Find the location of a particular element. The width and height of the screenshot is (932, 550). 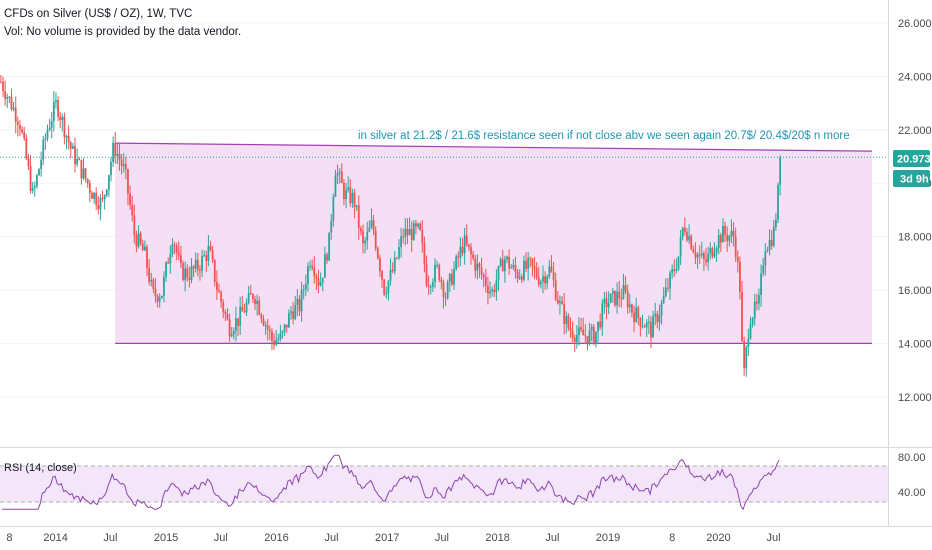

rsi-line is located at coordinates (391, 482).